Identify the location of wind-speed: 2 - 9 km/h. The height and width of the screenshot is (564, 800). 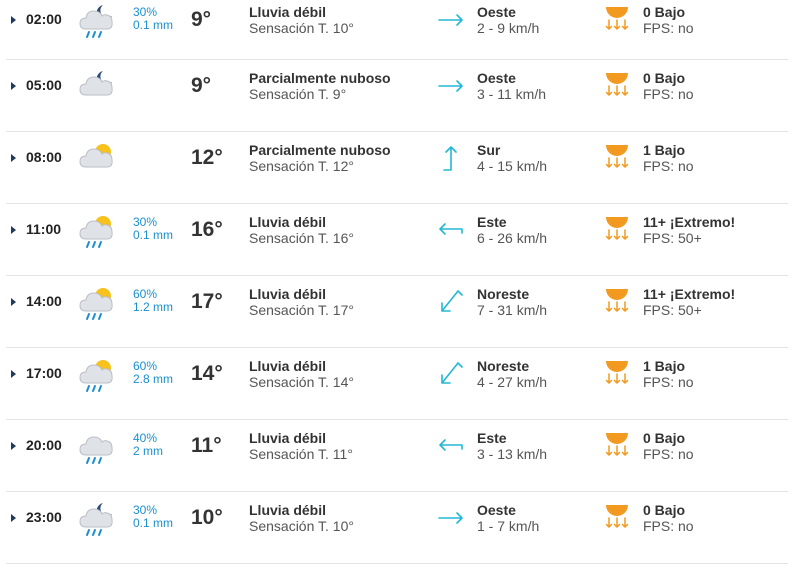
(508, 28).